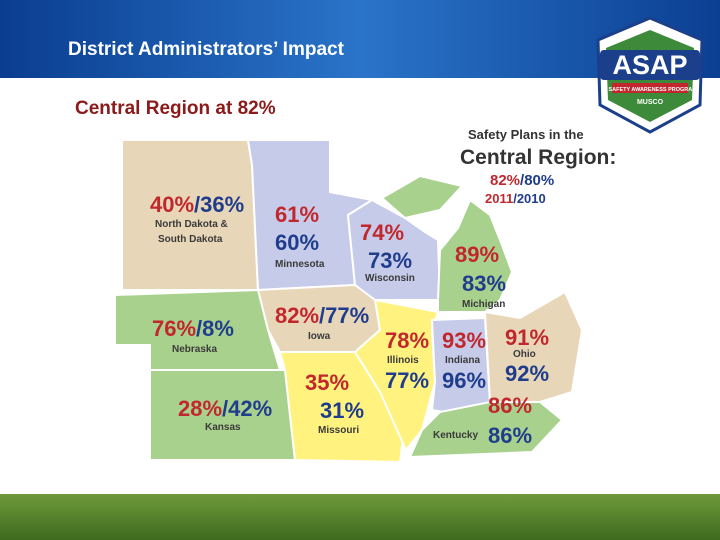 The image size is (720, 540). I want to click on legend-line2: Central Region:, so click(538, 157).